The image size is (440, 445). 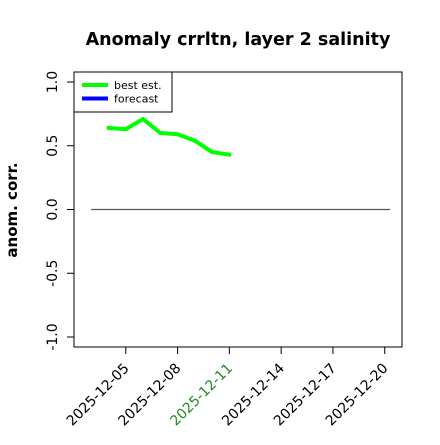 I want to click on y-axis-label: anom. corr., so click(x=12, y=209).